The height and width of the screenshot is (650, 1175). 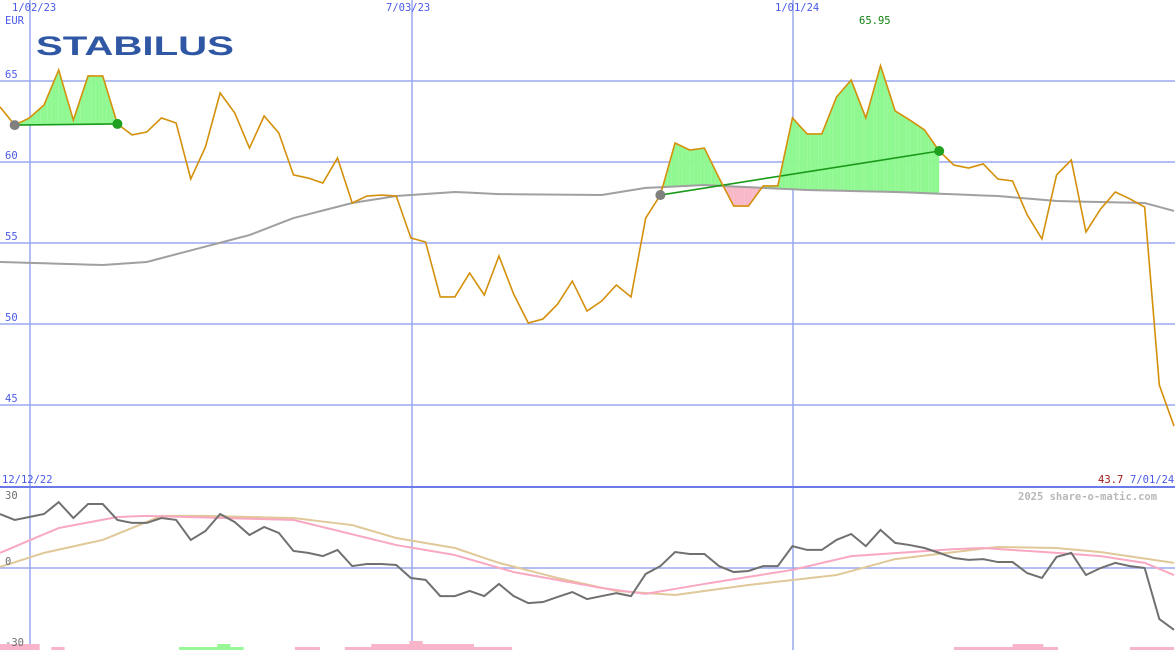 I want to click on moving-average-line, so click(x=587, y=225).